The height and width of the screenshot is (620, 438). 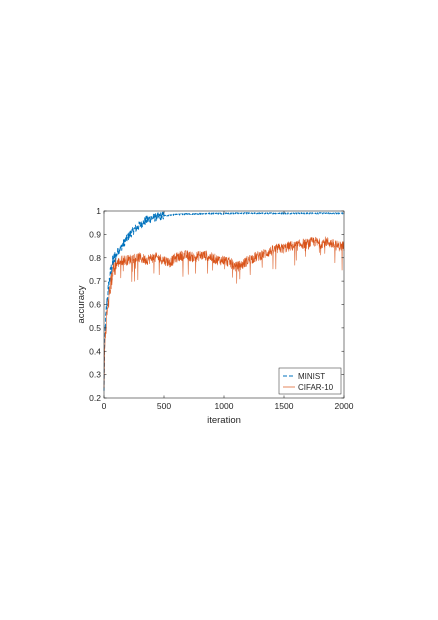 What do you see at coordinates (95, 234) in the screenshot?
I see `y-tick-label: 0.9` at bounding box center [95, 234].